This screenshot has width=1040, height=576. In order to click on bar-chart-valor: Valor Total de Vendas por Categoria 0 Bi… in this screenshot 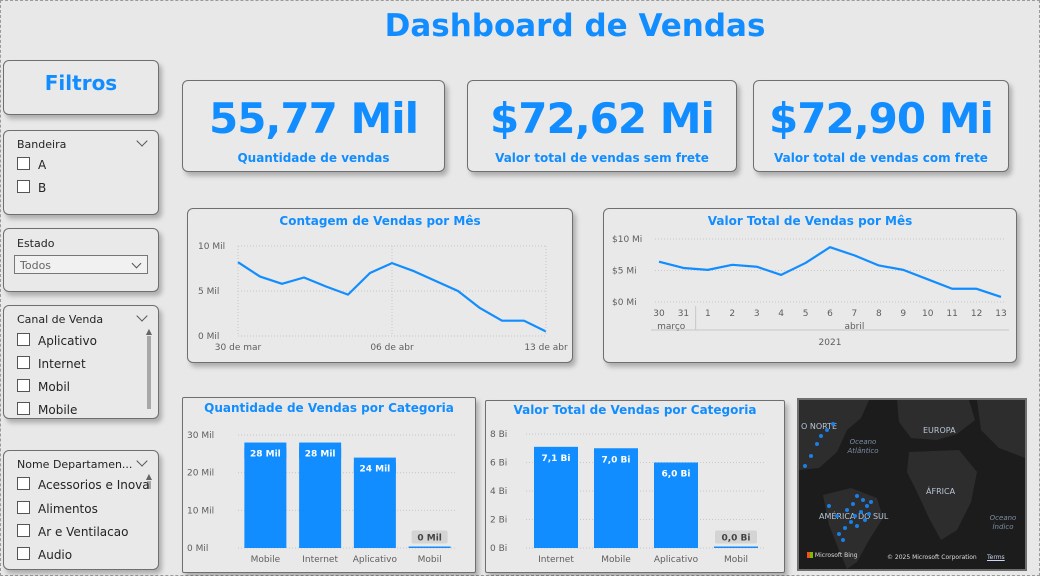, I will do `click(635, 486)`.